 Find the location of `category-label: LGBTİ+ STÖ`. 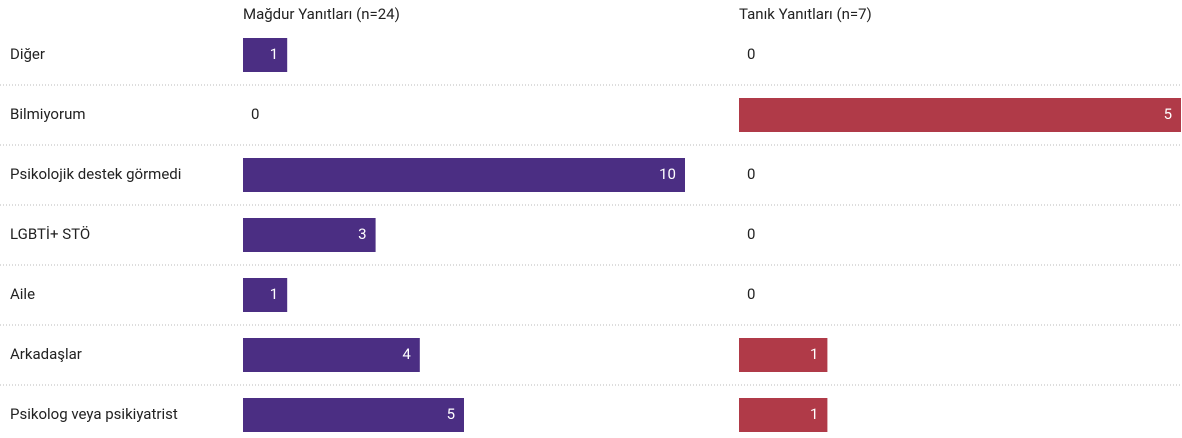

category-label: LGBTİ+ STÖ is located at coordinates (50, 234).